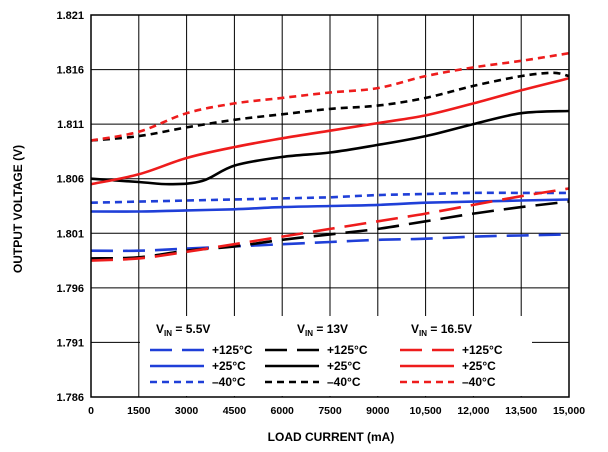 The image size is (608, 452). What do you see at coordinates (139, 411) in the screenshot?
I see `x-tick-label: 1500` at bounding box center [139, 411].